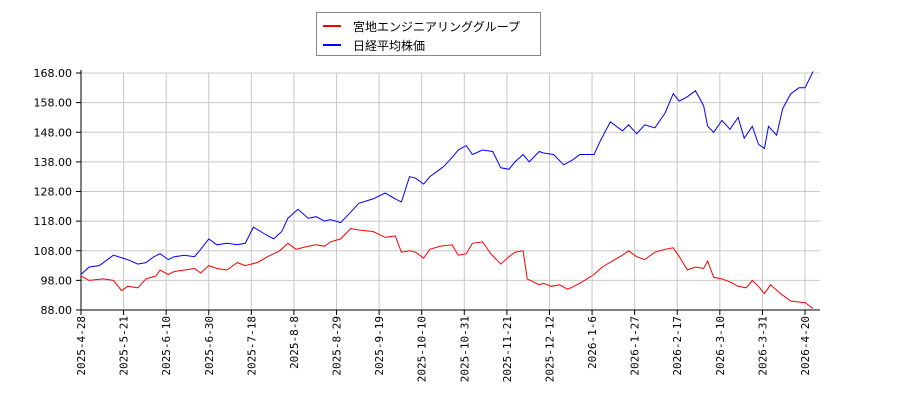  I want to click on x-tick-label: 2025-8-29, so click(337, 346).